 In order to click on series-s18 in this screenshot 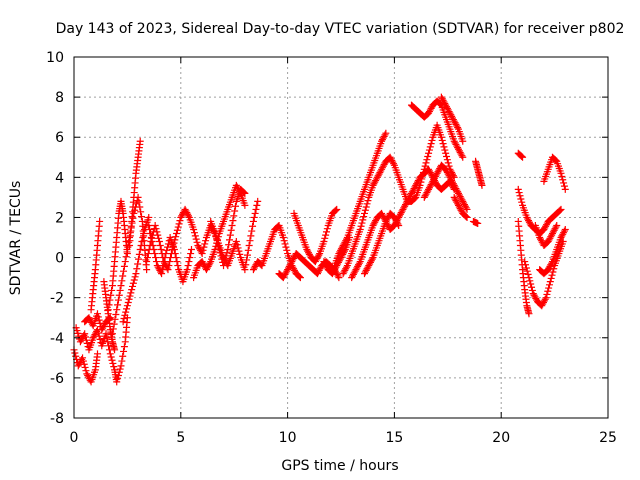, I will do `click(398, 199)`.